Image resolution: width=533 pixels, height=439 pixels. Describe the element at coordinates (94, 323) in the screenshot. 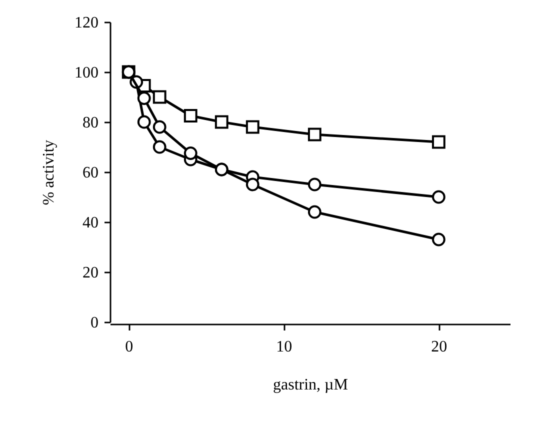

I see `y-tick-label: 0` at that location.